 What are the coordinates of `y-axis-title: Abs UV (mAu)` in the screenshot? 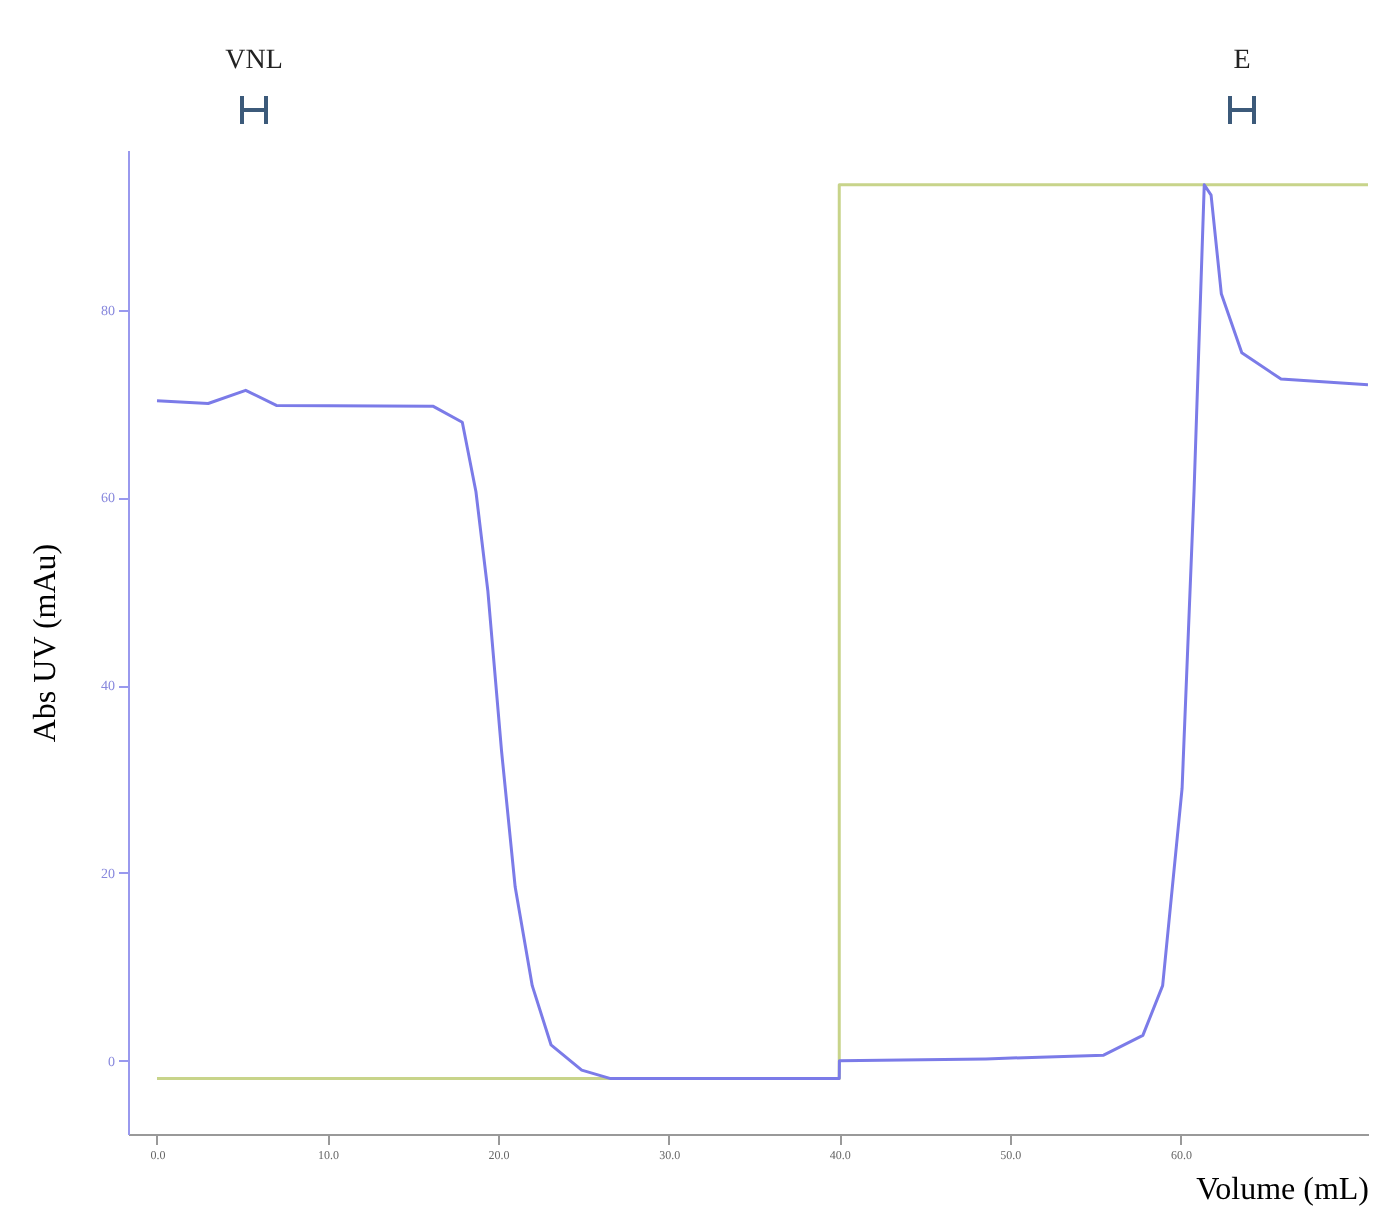 It's located at (46, 643).